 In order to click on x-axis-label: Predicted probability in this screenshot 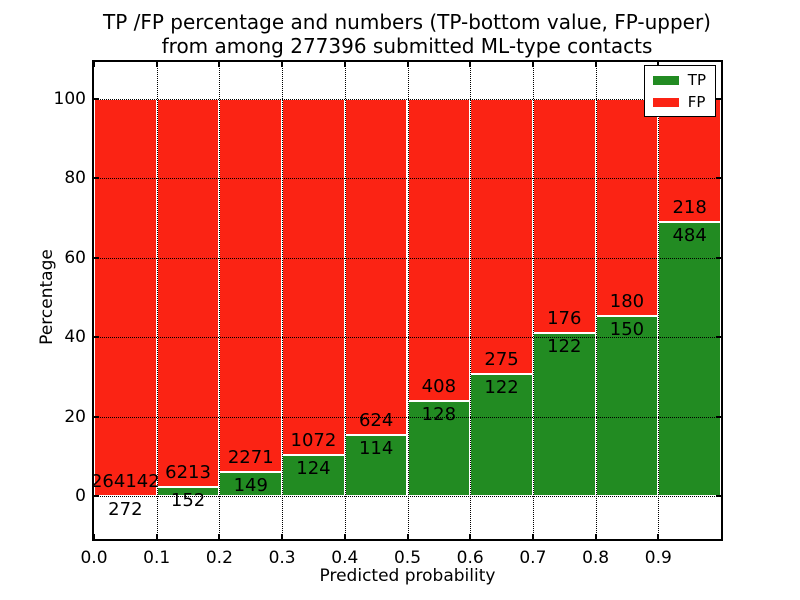, I will do `click(407, 576)`.